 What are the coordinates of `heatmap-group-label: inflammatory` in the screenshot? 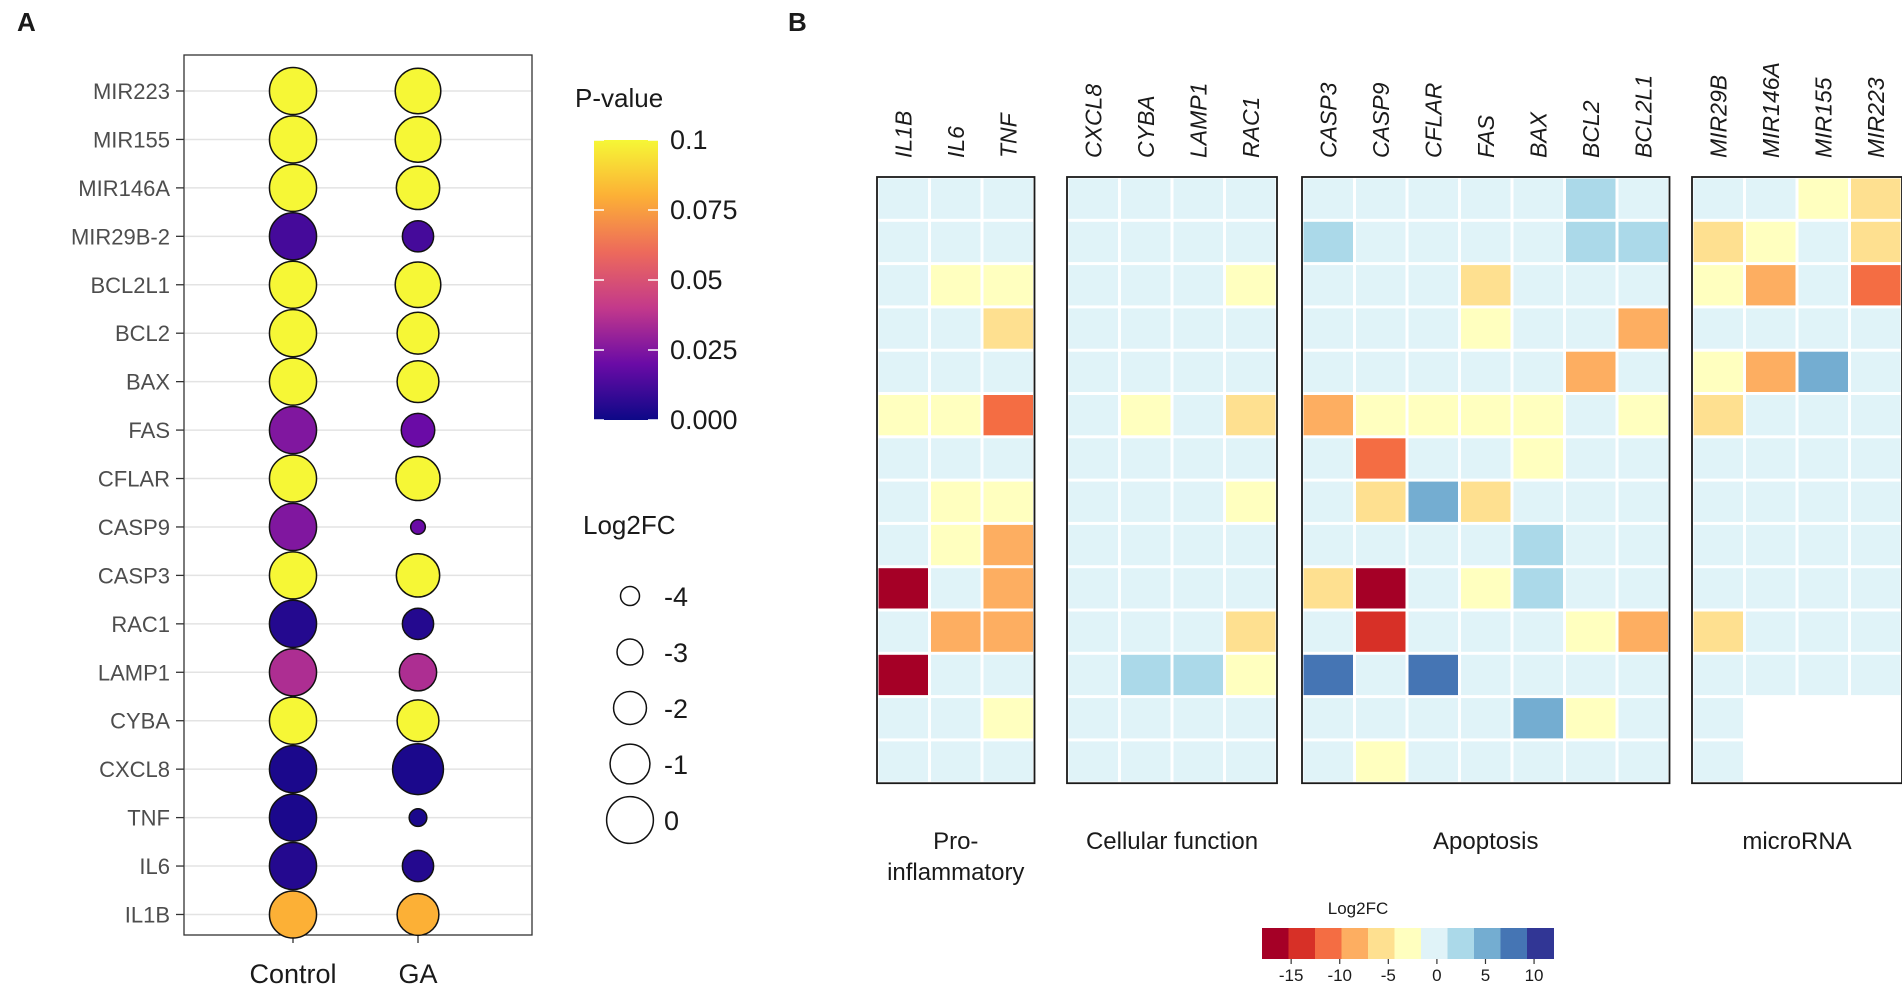 It's located at (955, 872).